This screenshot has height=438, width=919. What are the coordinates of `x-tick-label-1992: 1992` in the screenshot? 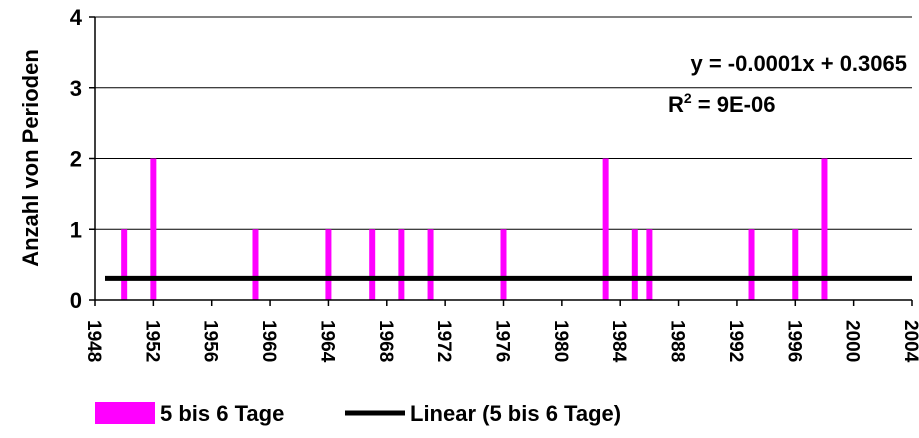 It's located at (735, 341).